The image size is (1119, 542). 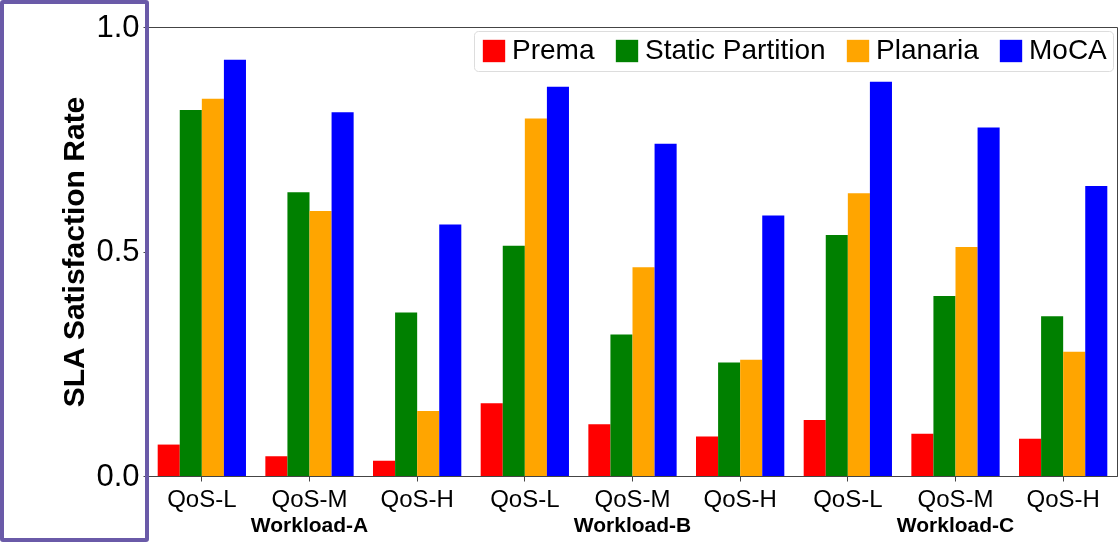 I want to click on y-tick-label: 1.0, so click(x=118, y=26).